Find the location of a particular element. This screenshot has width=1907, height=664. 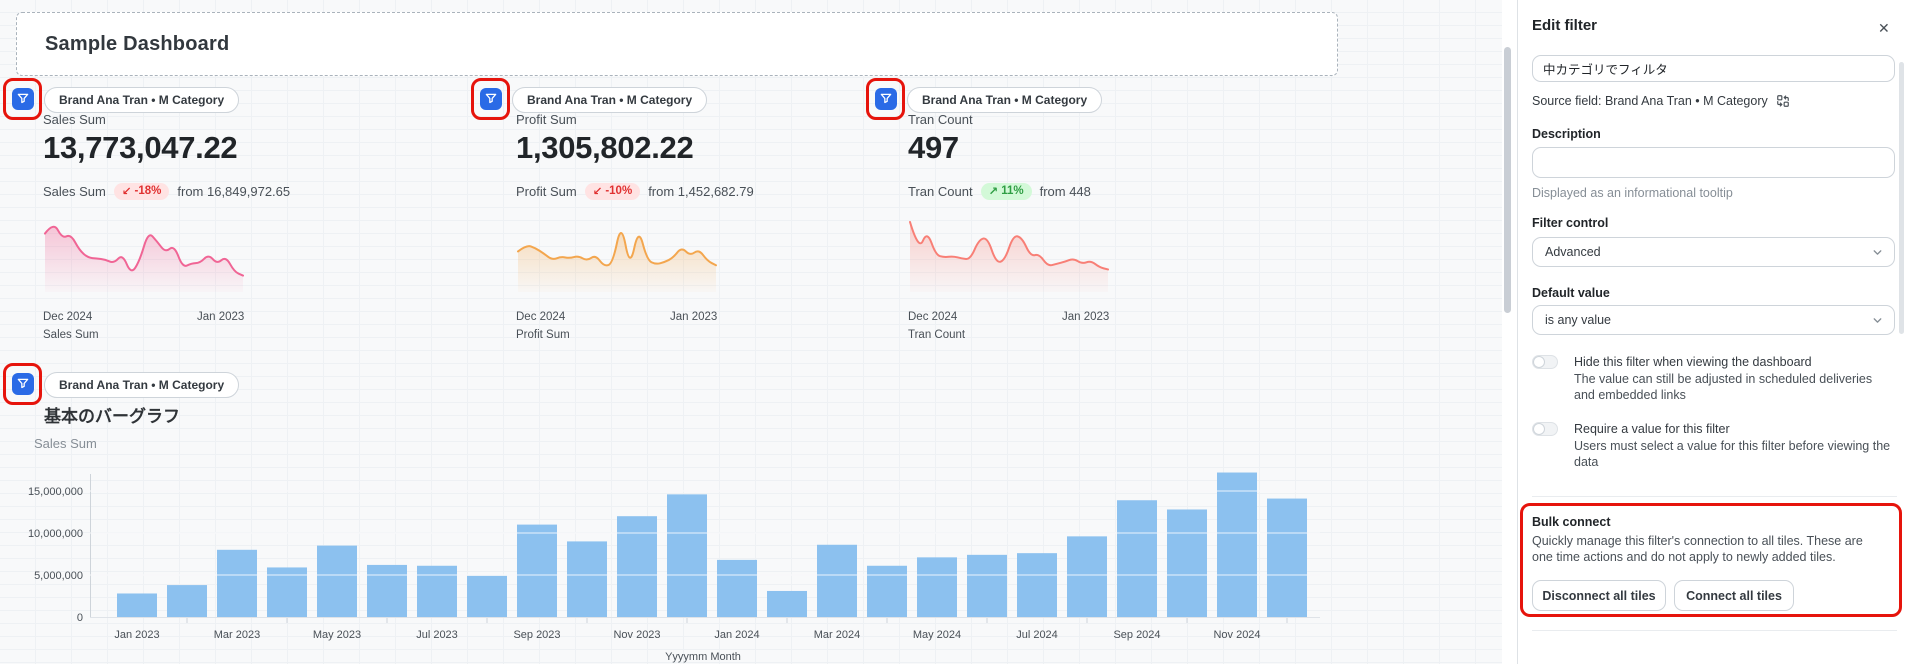

comparison-label: Profit Sum is located at coordinates (546, 191).